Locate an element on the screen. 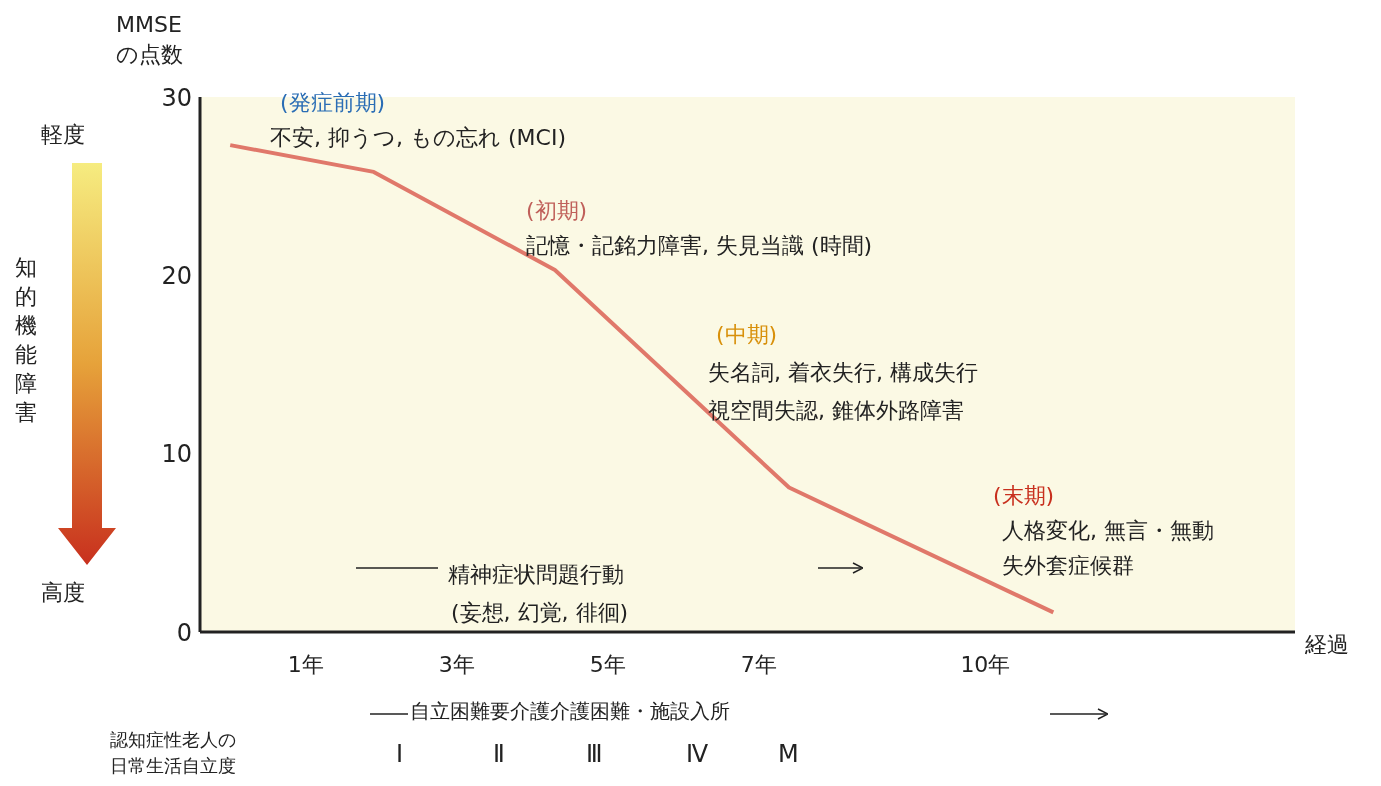  x-tick-label: 10年 is located at coordinates (985, 664).